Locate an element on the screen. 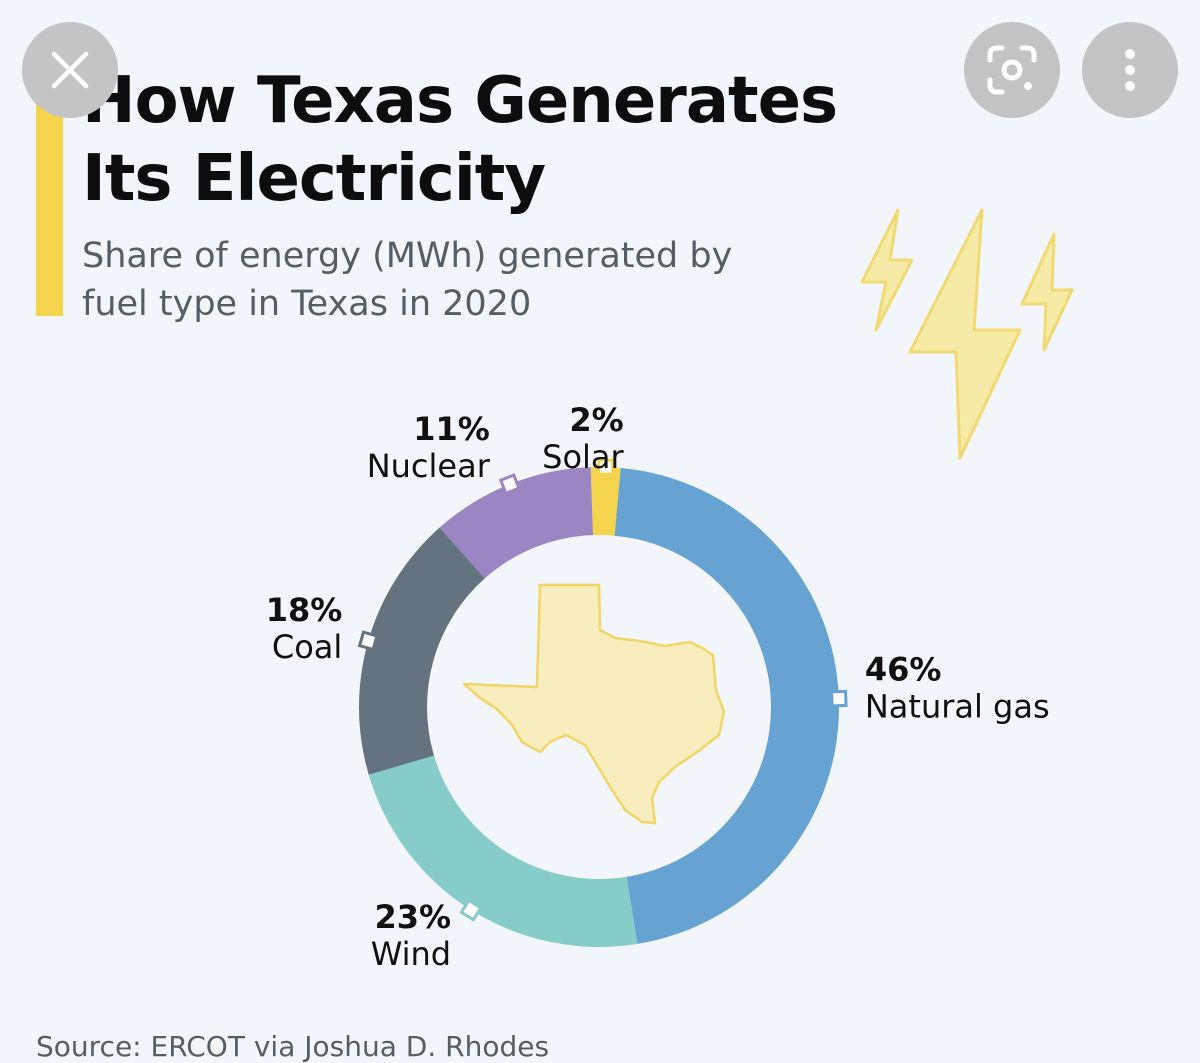 This screenshot has width=1200, height=1063. donut-slice-nuclear is located at coordinates (516, 523).